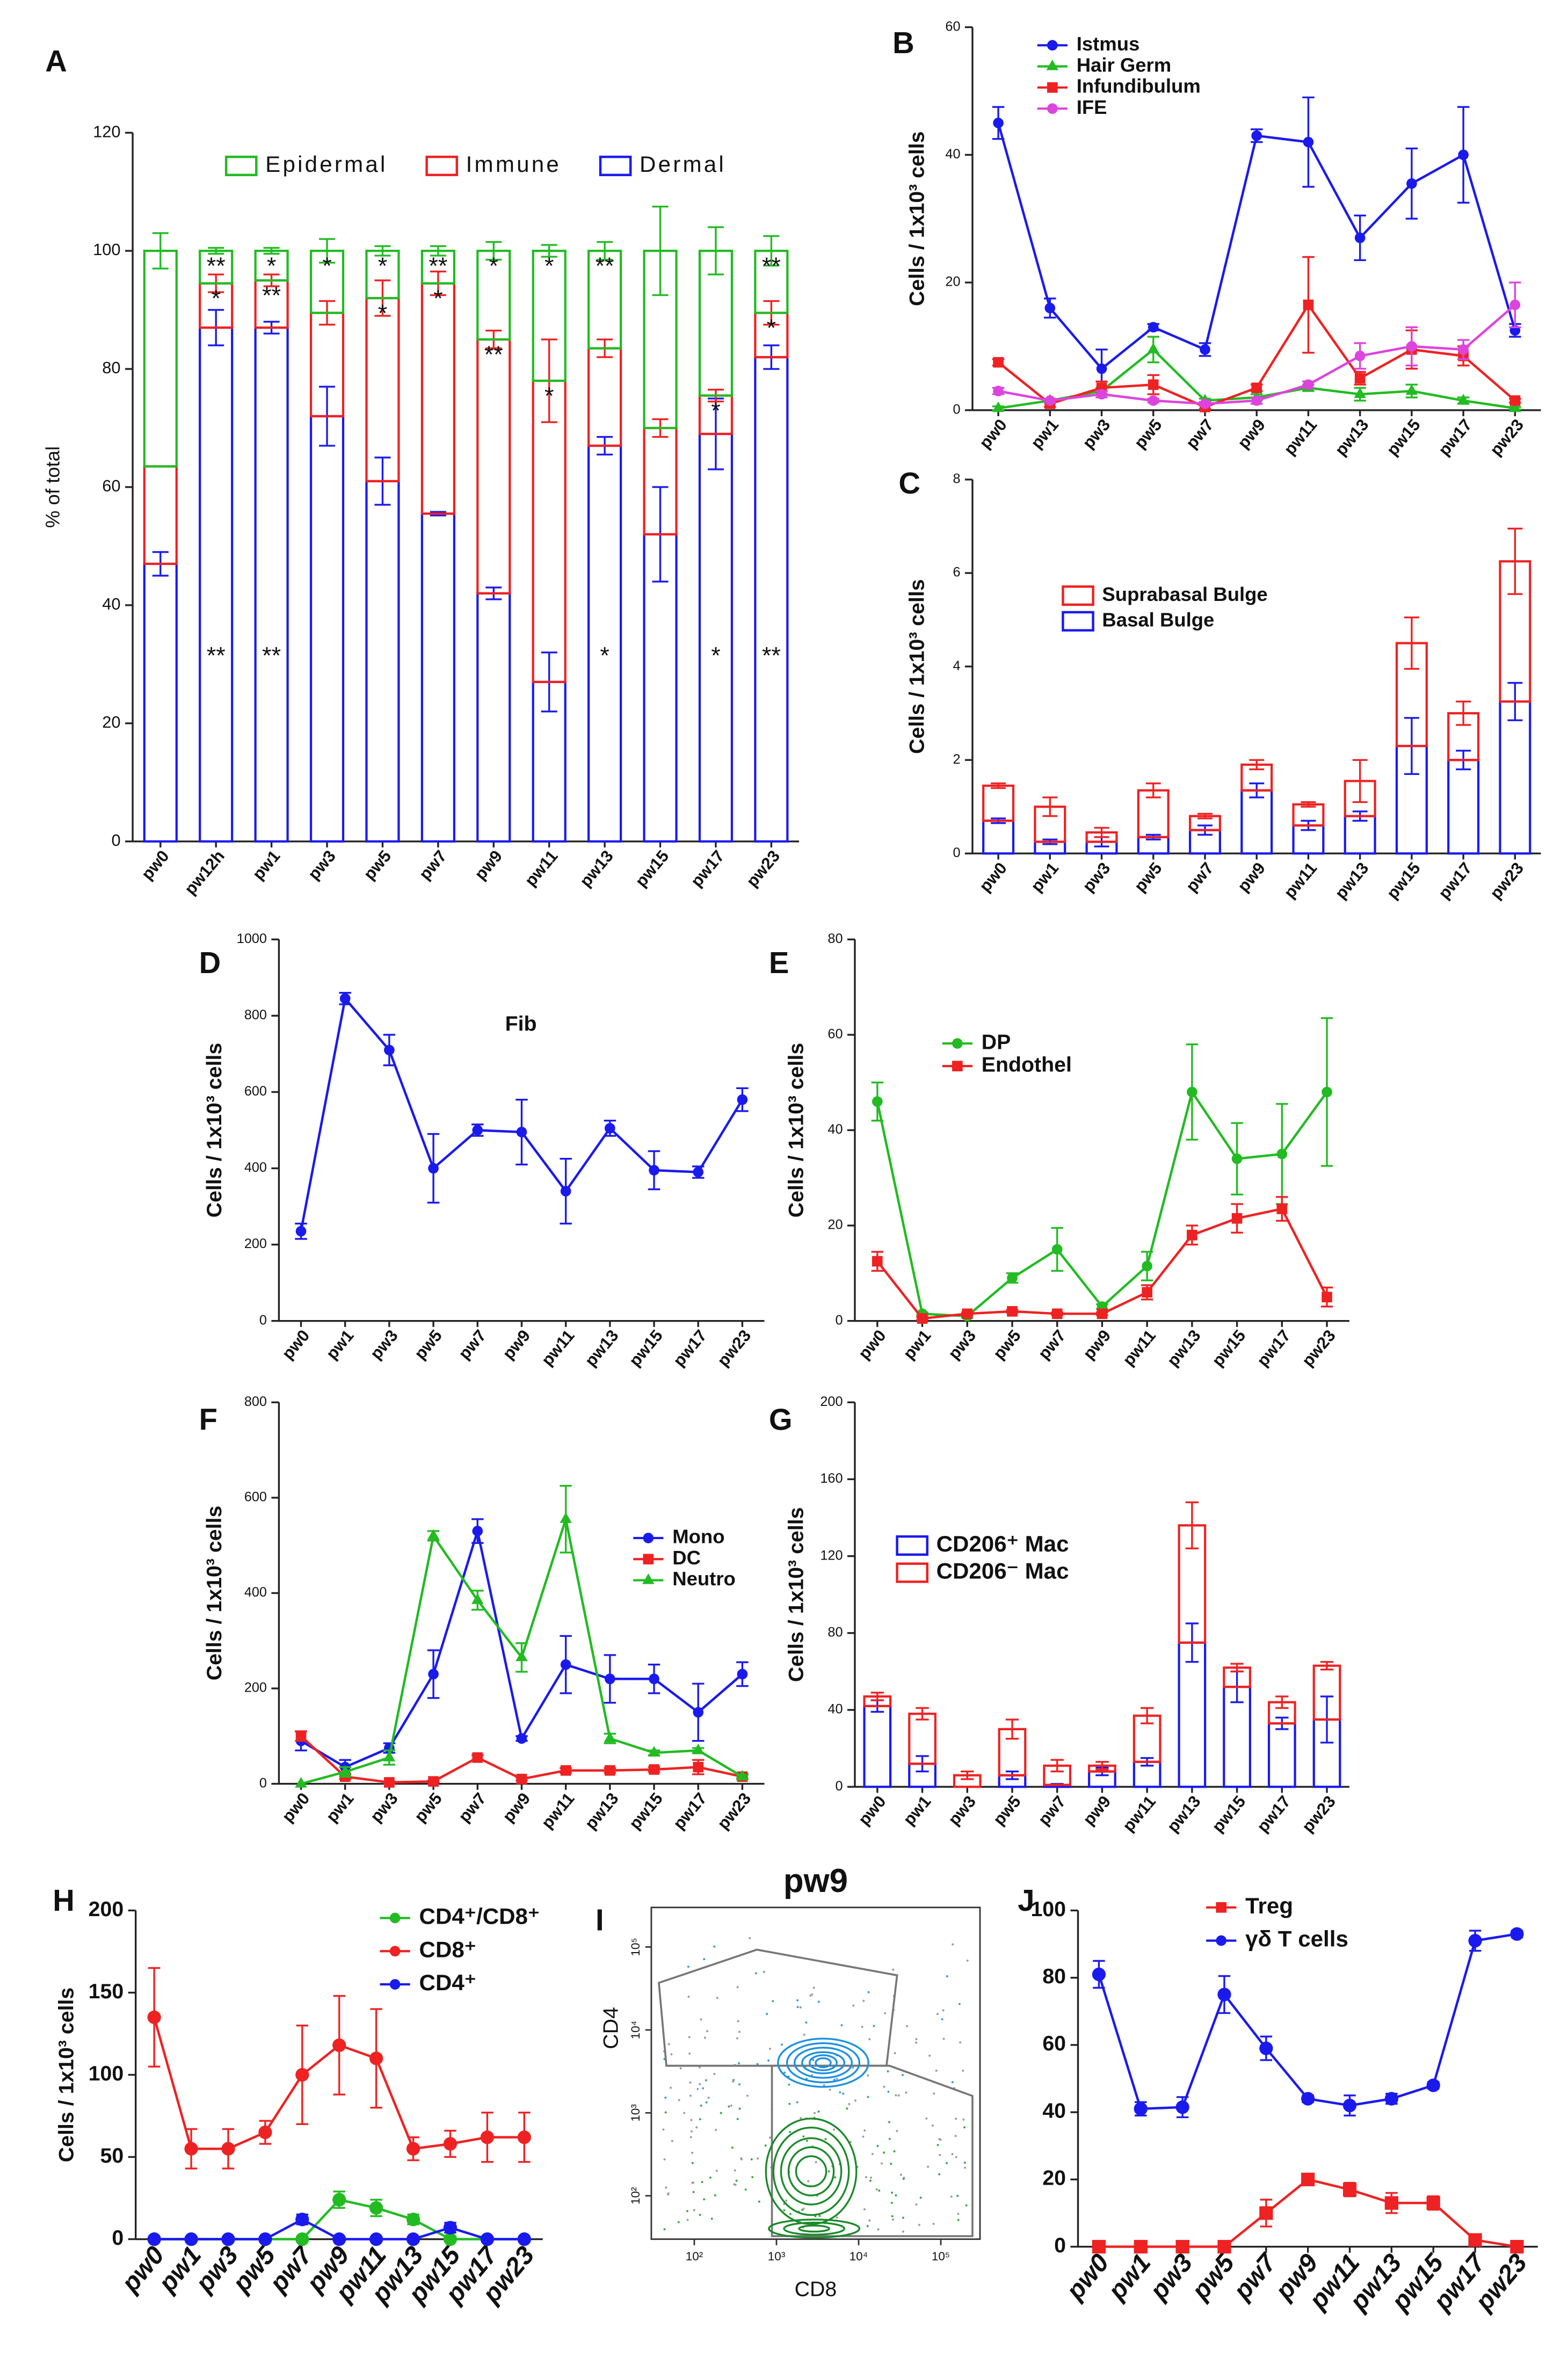 Image resolution: width=1568 pixels, height=2371 pixels. What do you see at coordinates (107, 1991) in the screenshot?
I see `y-tick-label: 150` at bounding box center [107, 1991].